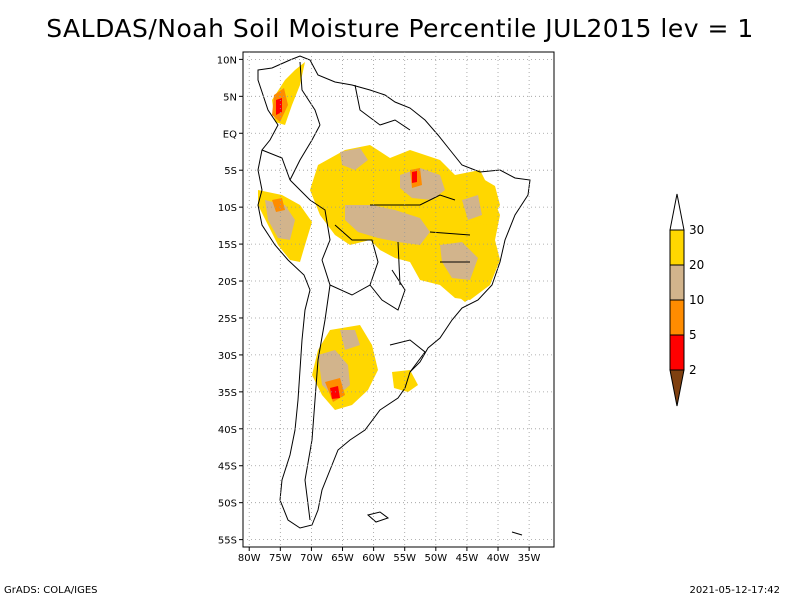 The image size is (800, 600). Describe the element at coordinates (230, 97) in the screenshot. I see `lat-tick-label: 5N` at that location.